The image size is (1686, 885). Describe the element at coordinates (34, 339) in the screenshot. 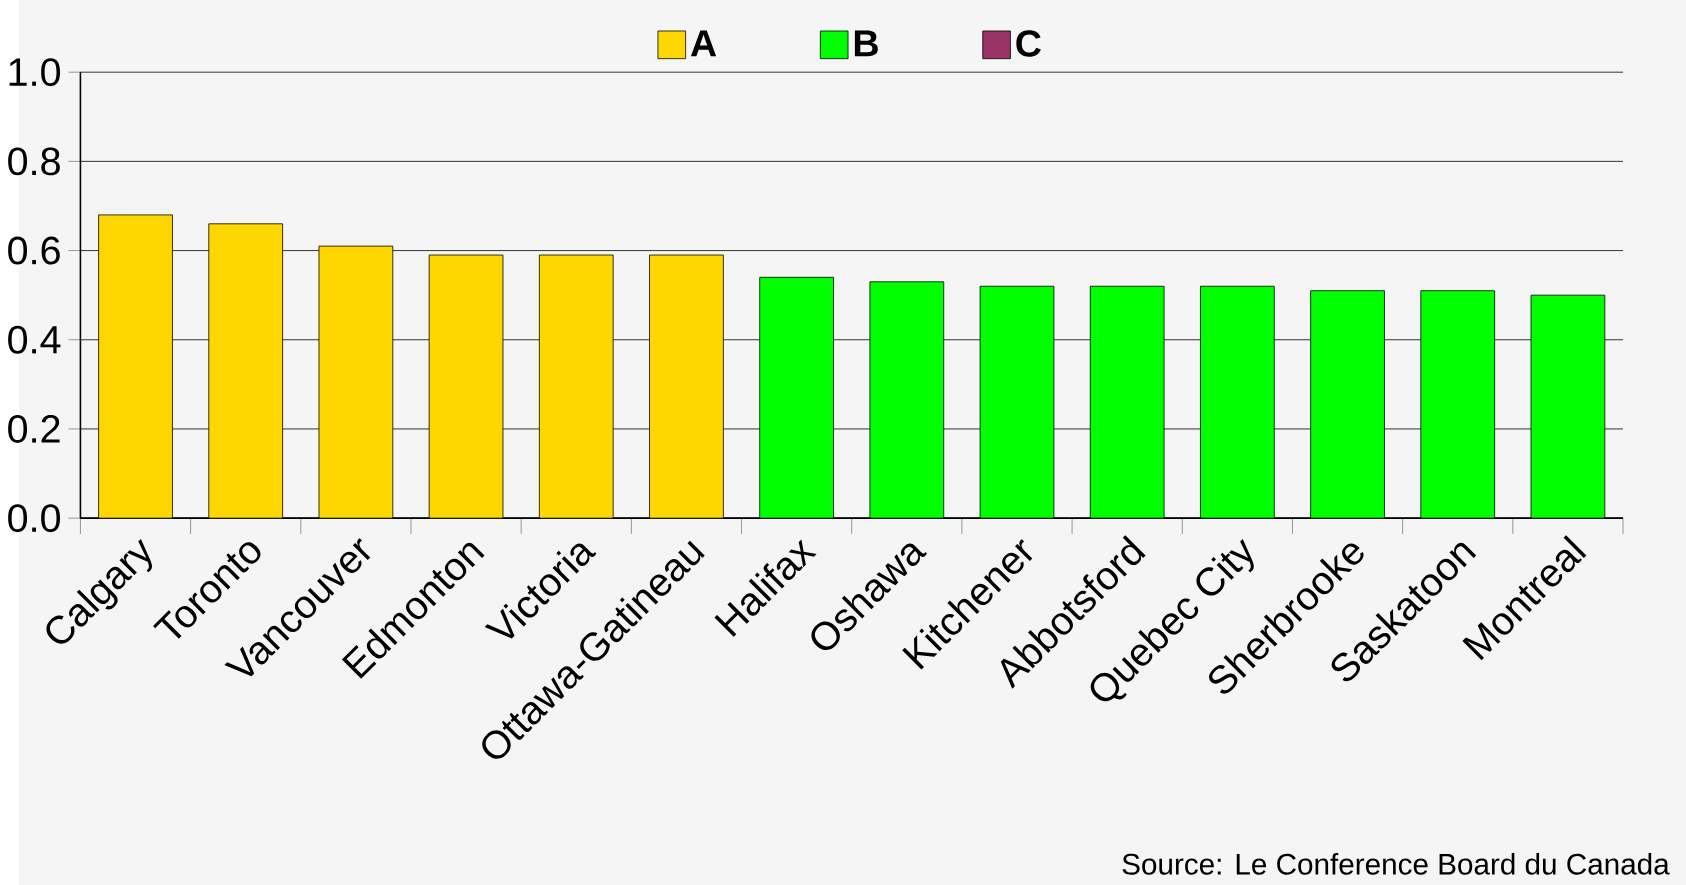

I see `y-tick-label: 0.4` at that location.